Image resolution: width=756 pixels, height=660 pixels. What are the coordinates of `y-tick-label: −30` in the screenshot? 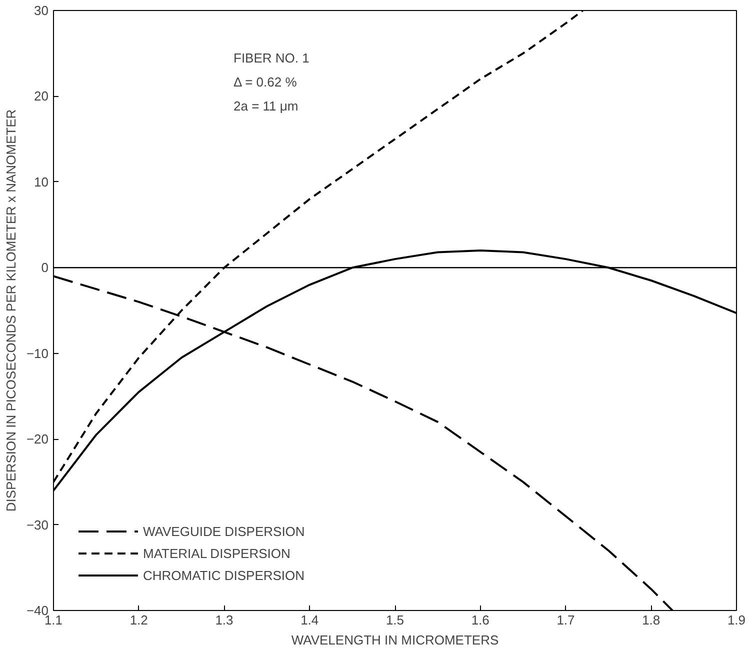 It's located at (37, 524).